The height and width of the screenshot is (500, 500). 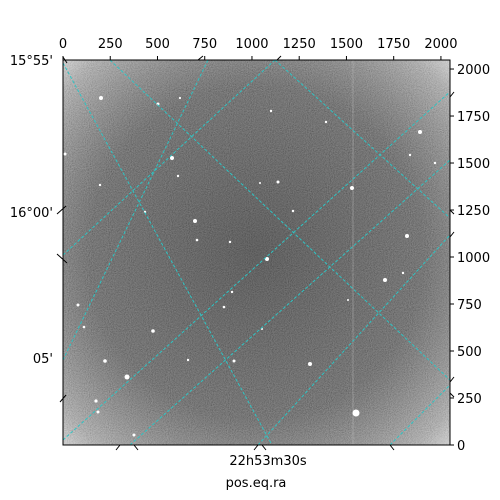 What do you see at coordinates (299, 44) in the screenshot?
I see `top-tick-label: 1250` at bounding box center [299, 44].